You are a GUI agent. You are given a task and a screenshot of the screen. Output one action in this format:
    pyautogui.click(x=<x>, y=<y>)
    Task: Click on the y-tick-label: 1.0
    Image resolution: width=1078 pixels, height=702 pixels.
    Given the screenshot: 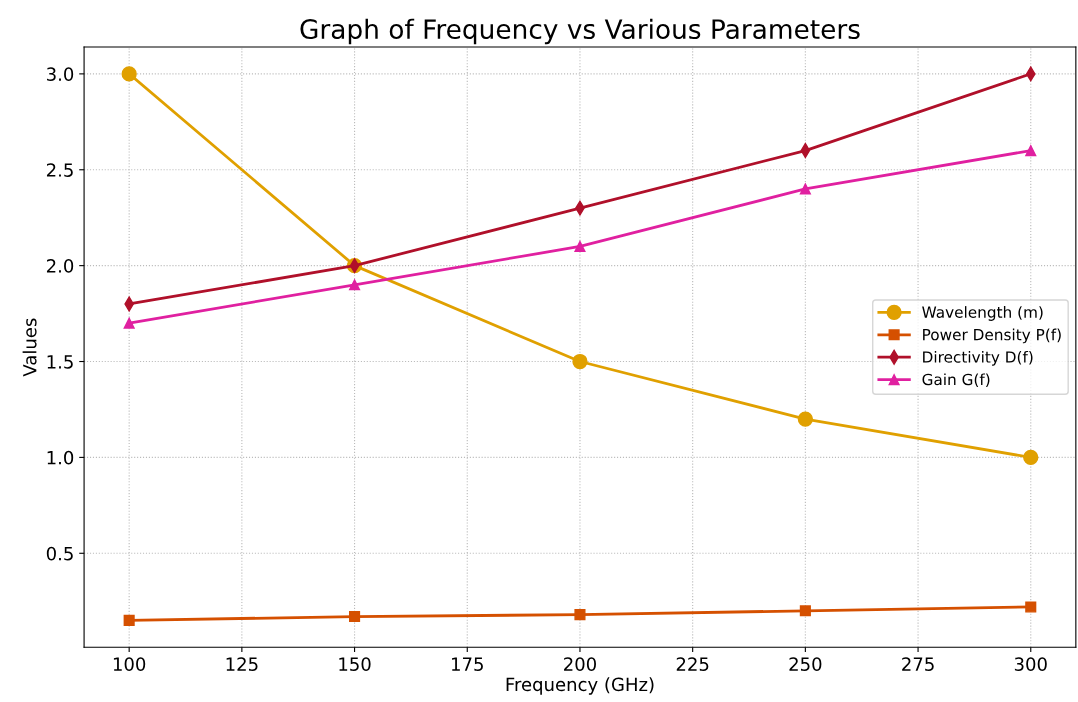 What is the action you would take?
    pyautogui.click(x=60, y=457)
    